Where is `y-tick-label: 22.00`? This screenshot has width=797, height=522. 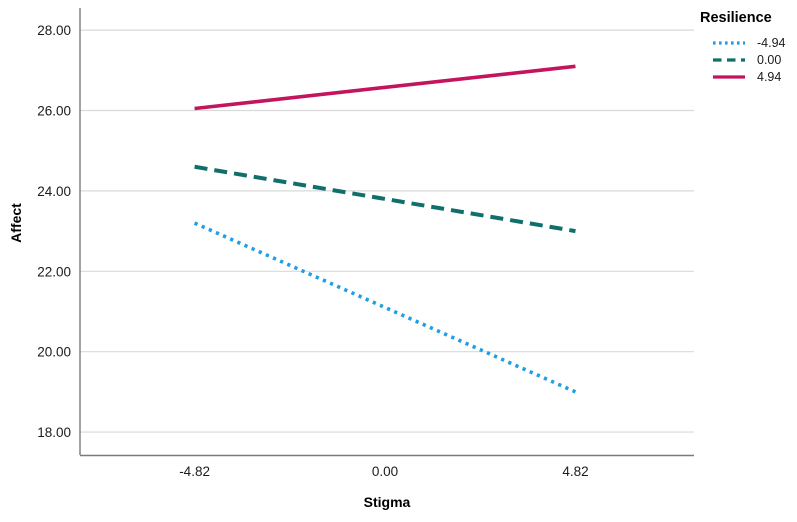 y-tick-label: 22.00 is located at coordinates (54, 271).